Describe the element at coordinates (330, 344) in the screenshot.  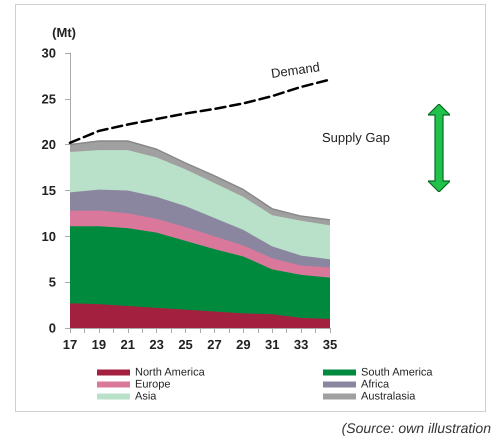
I see `x-tick-label: 35` at that location.